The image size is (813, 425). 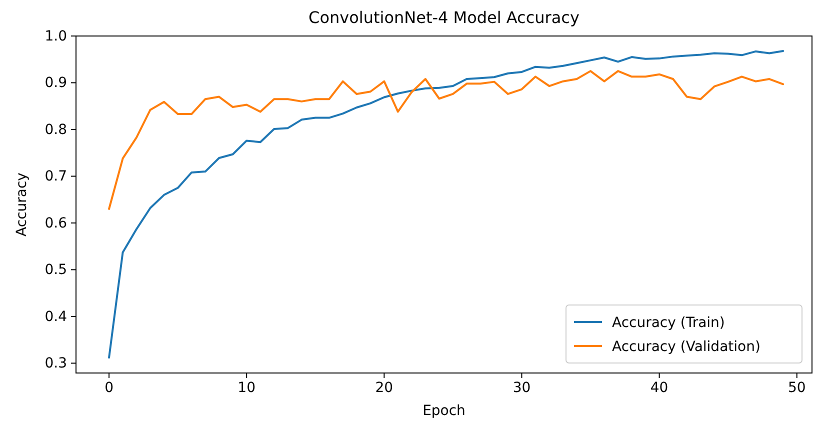 What do you see at coordinates (444, 411) in the screenshot?
I see `x-axis-title: Epoch` at bounding box center [444, 411].